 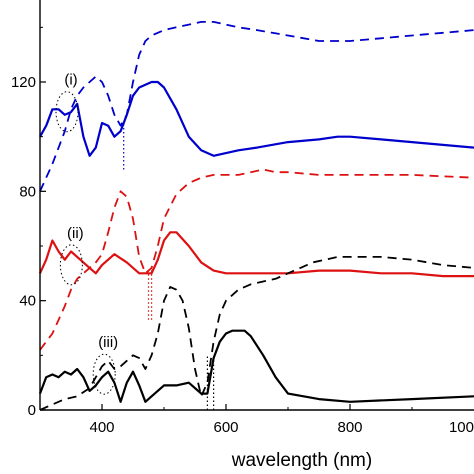 What do you see at coordinates (27, 301) in the screenshot?
I see `y-tick-label: 40` at bounding box center [27, 301].